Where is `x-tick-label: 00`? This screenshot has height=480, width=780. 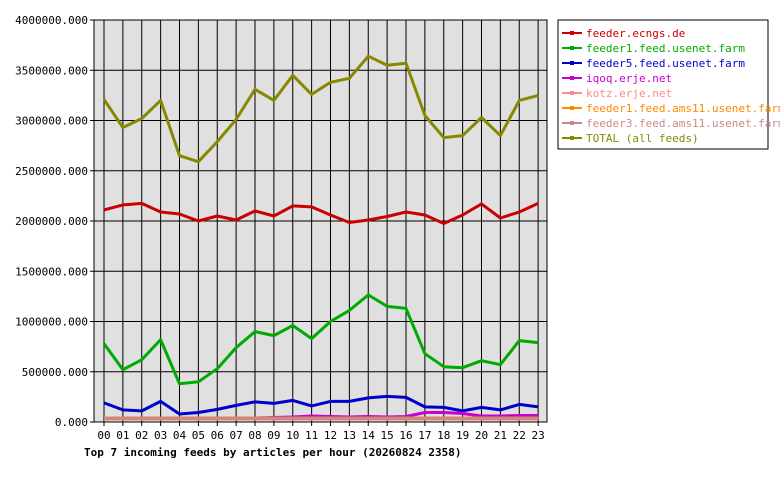 x-tick-label: 00 is located at coordinates (103, 435).